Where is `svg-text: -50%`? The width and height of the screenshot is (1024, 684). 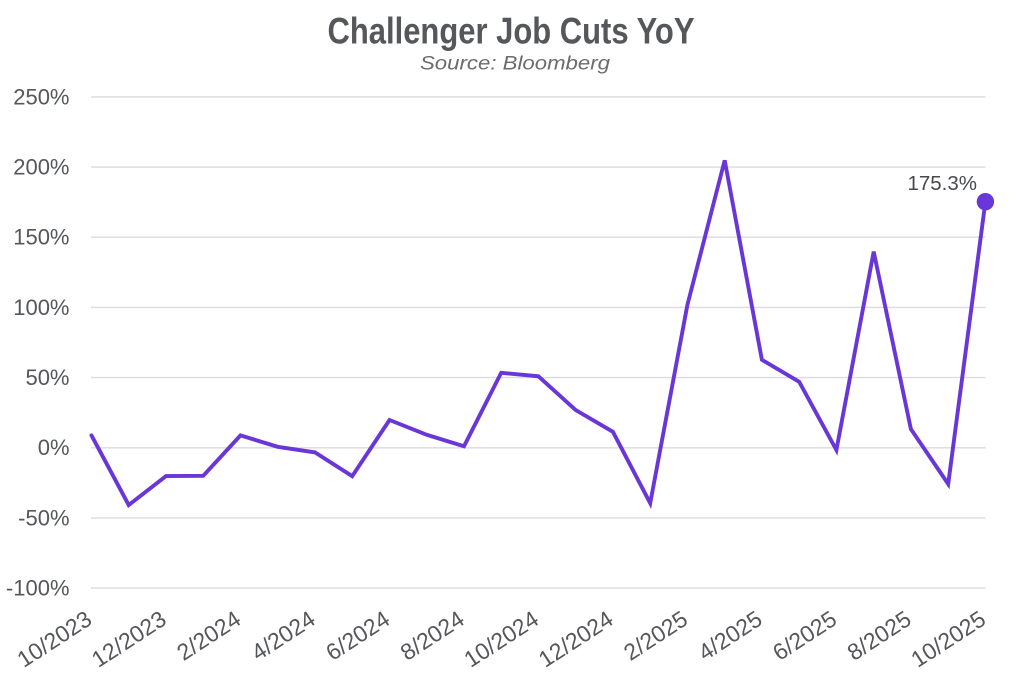 svg-text: -50% is located at coordinates (43, 517).